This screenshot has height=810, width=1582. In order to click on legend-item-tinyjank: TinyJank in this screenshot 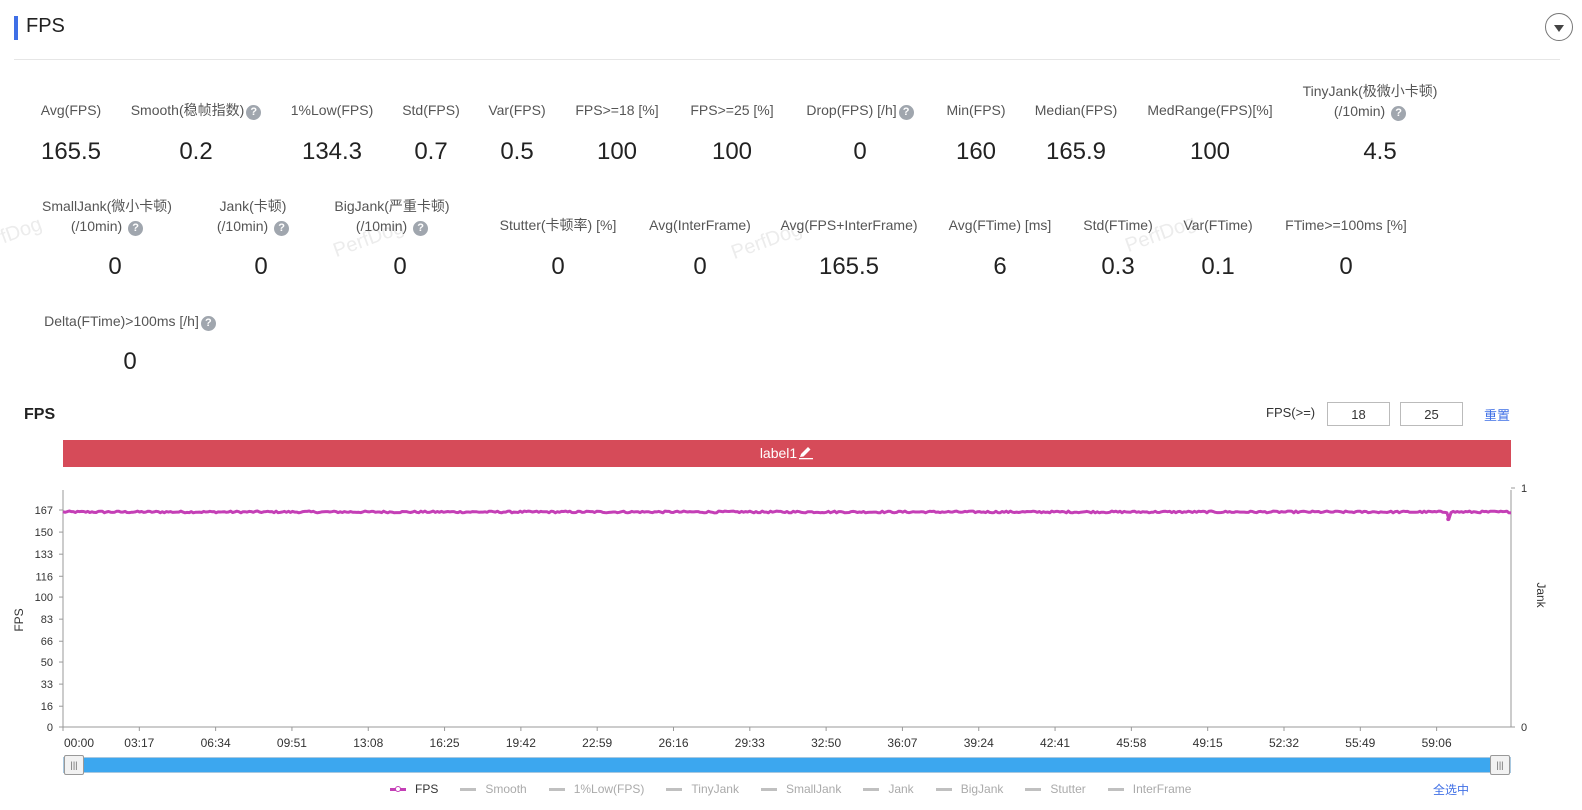, I will do `click(702, 789)`.